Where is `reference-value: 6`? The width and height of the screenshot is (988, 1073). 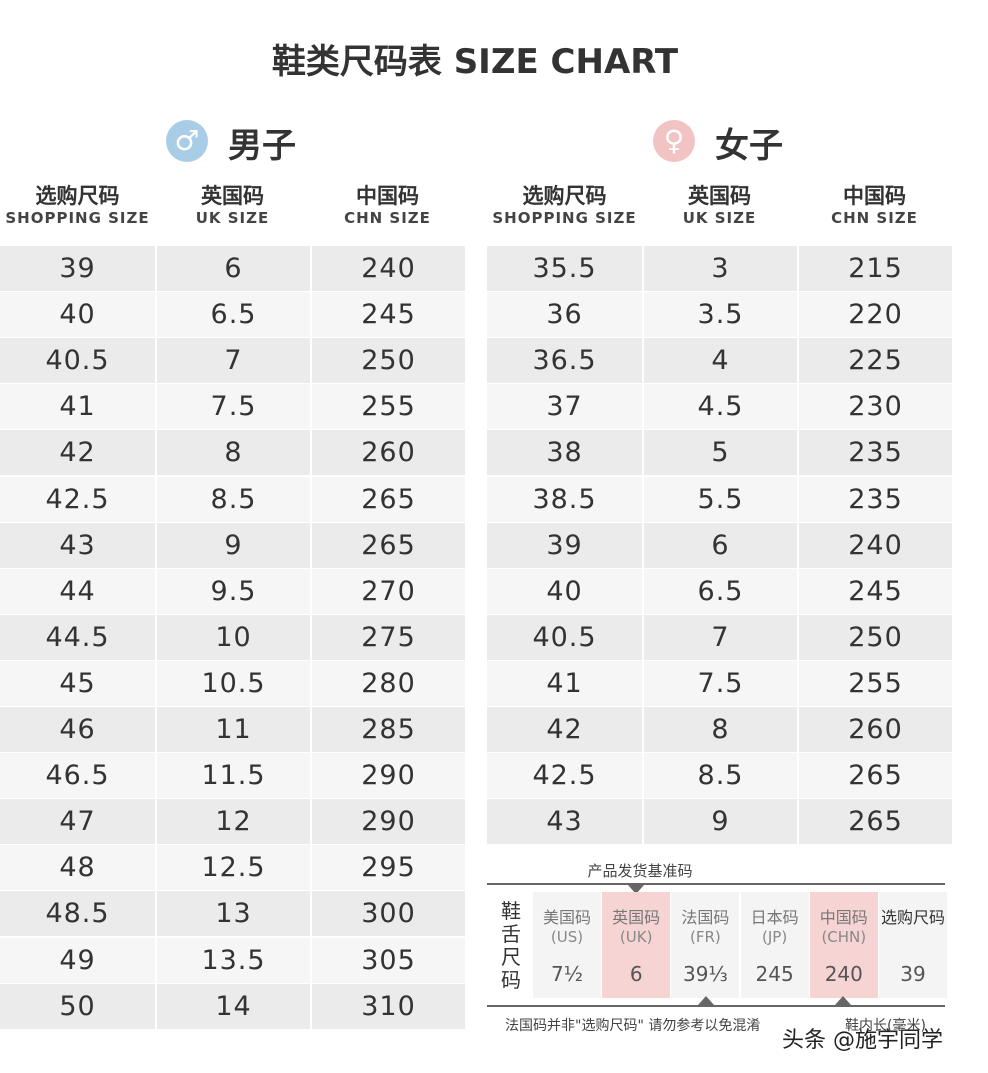 reference-value: 6 is located at coordinates (636, 974).